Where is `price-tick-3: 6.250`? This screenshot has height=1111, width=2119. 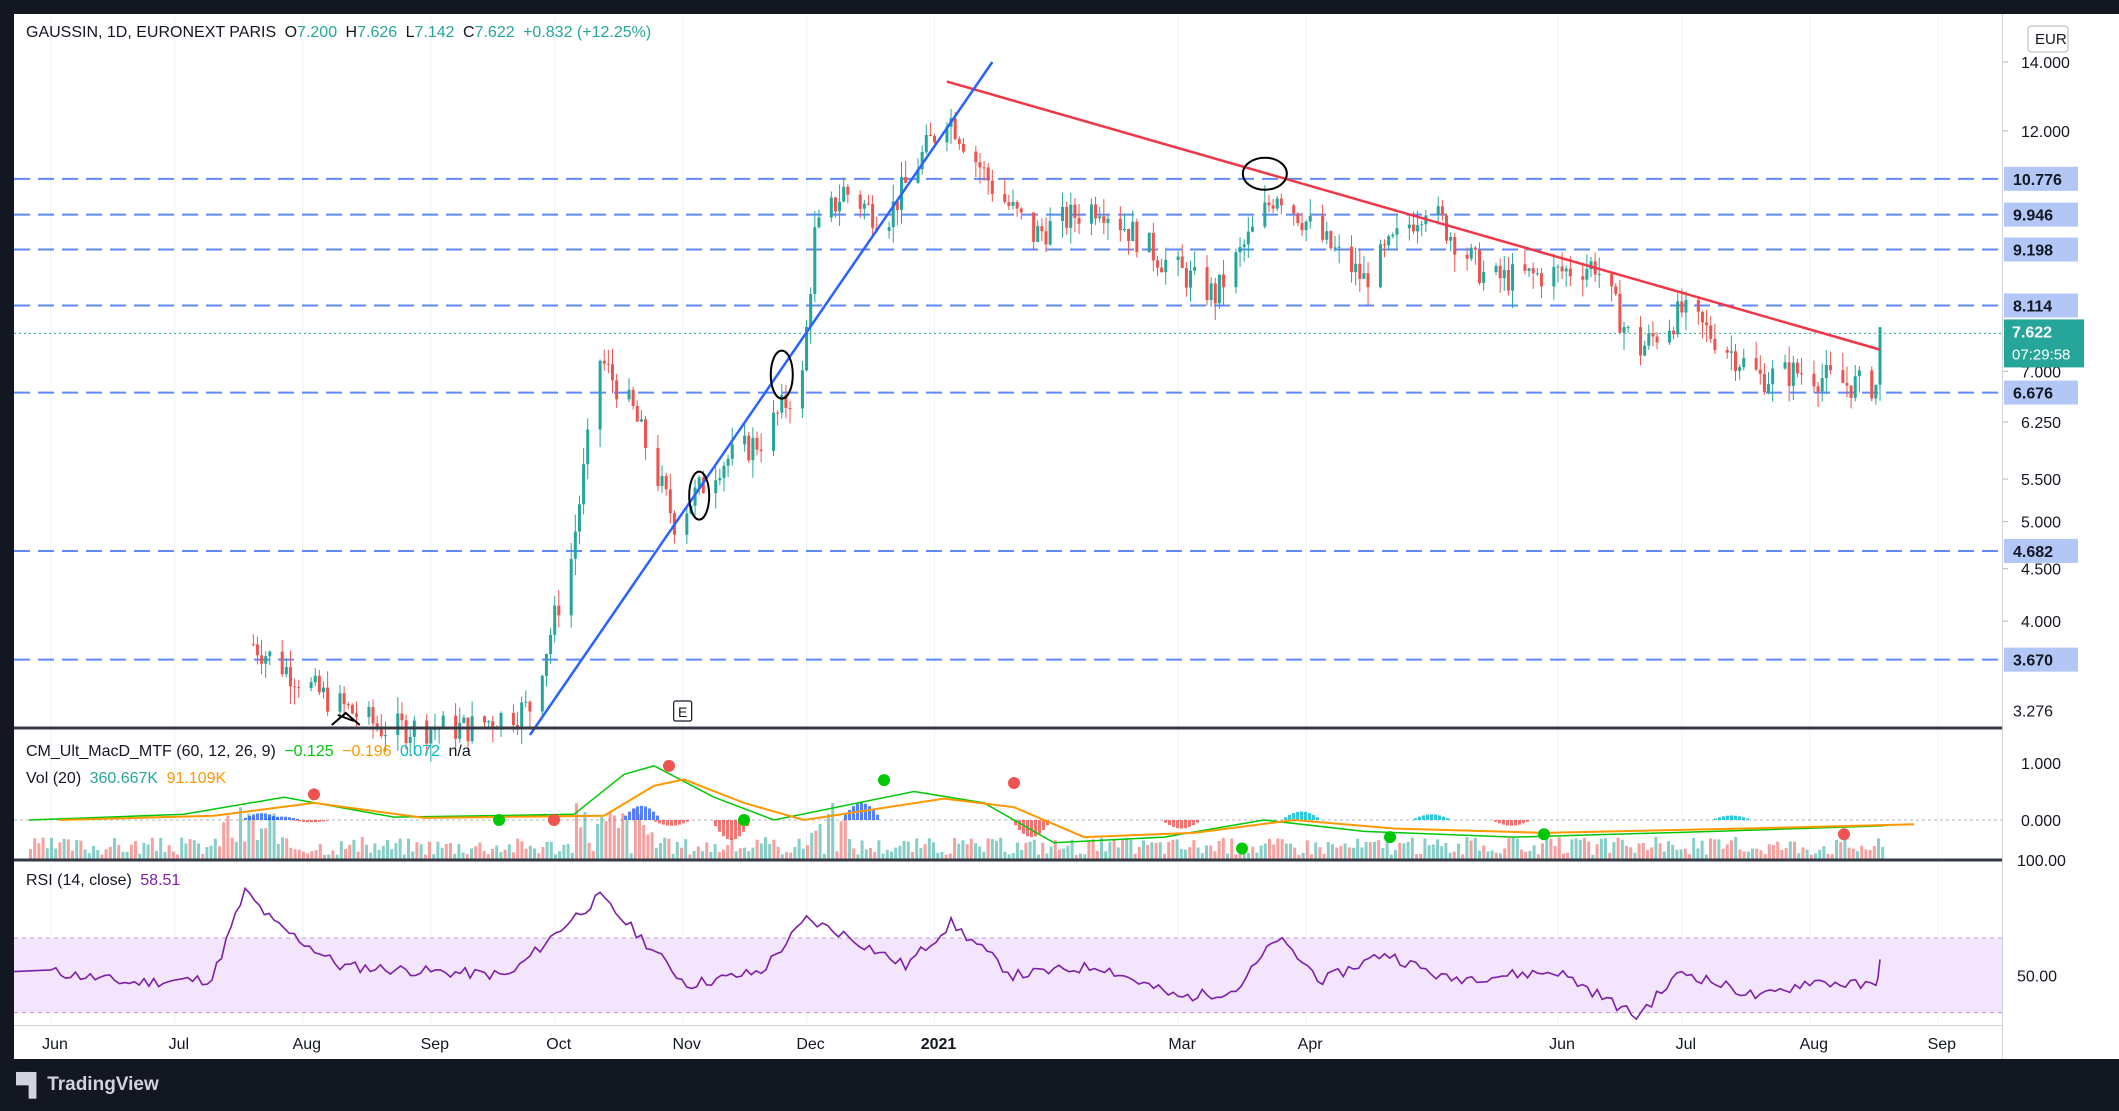 price-tick-3: 6.250 is located at coordinates (2041, 423).